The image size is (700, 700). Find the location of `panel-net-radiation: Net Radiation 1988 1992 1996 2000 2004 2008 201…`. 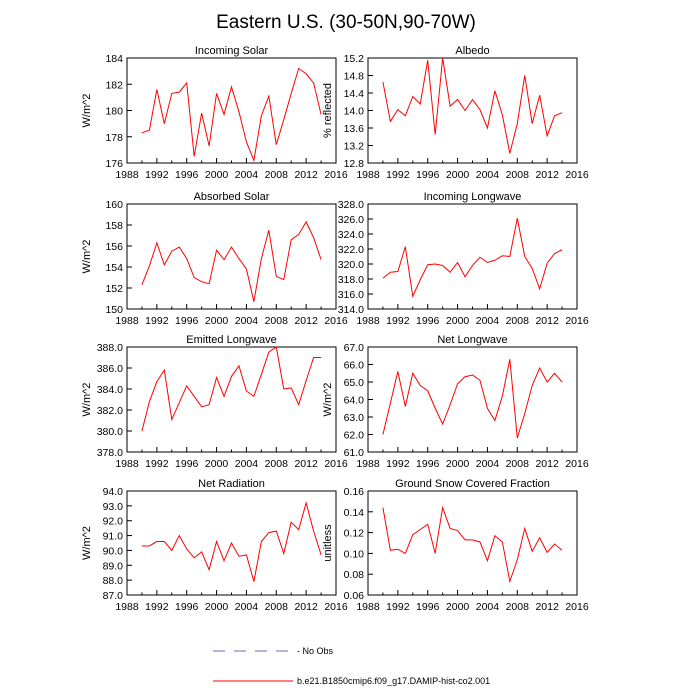

panel-net-radiation: Net Radiation 1988 1992 1996 2000 2004 2008 201… is located at coordinates (214, 545).